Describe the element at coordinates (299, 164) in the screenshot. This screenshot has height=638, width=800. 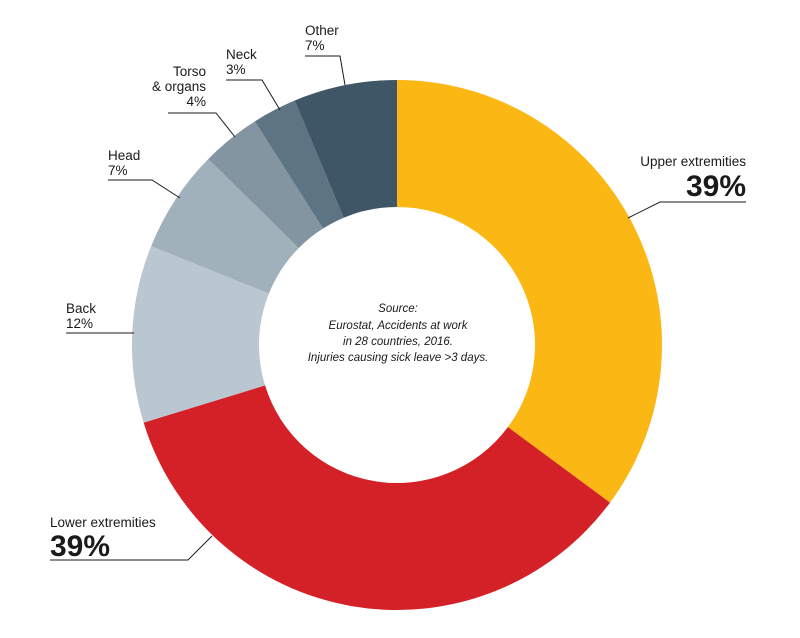
I see `slice-neck` at that location.